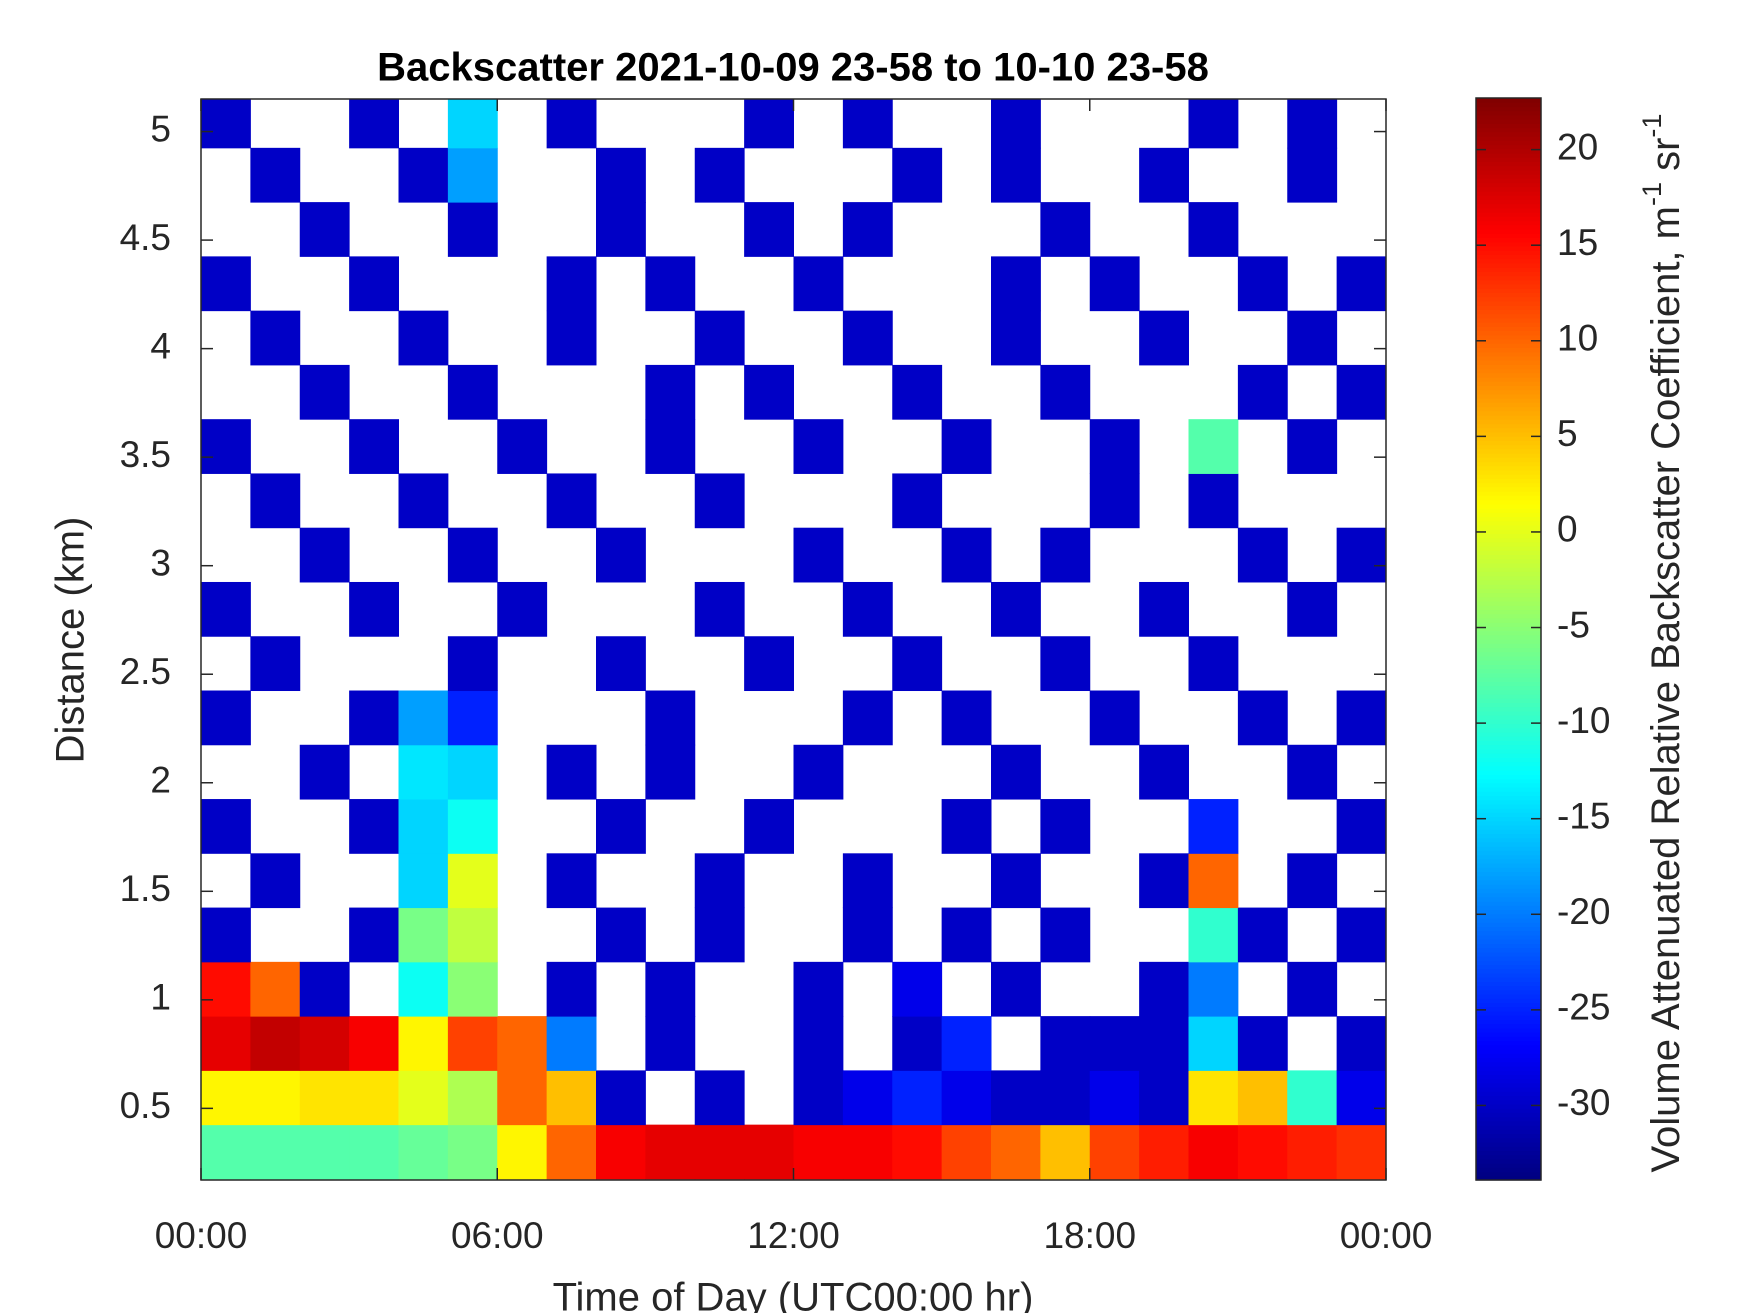 Image resolution: width=1750 pixels, height=1313 pixels. I want to click on y-tick-label: 2, so click(160, 780).